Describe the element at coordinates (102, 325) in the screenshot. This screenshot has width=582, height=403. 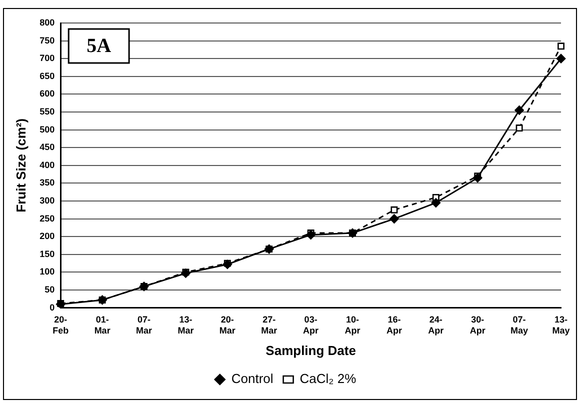
I see `x-tick-label: 01-Mar` at that location.